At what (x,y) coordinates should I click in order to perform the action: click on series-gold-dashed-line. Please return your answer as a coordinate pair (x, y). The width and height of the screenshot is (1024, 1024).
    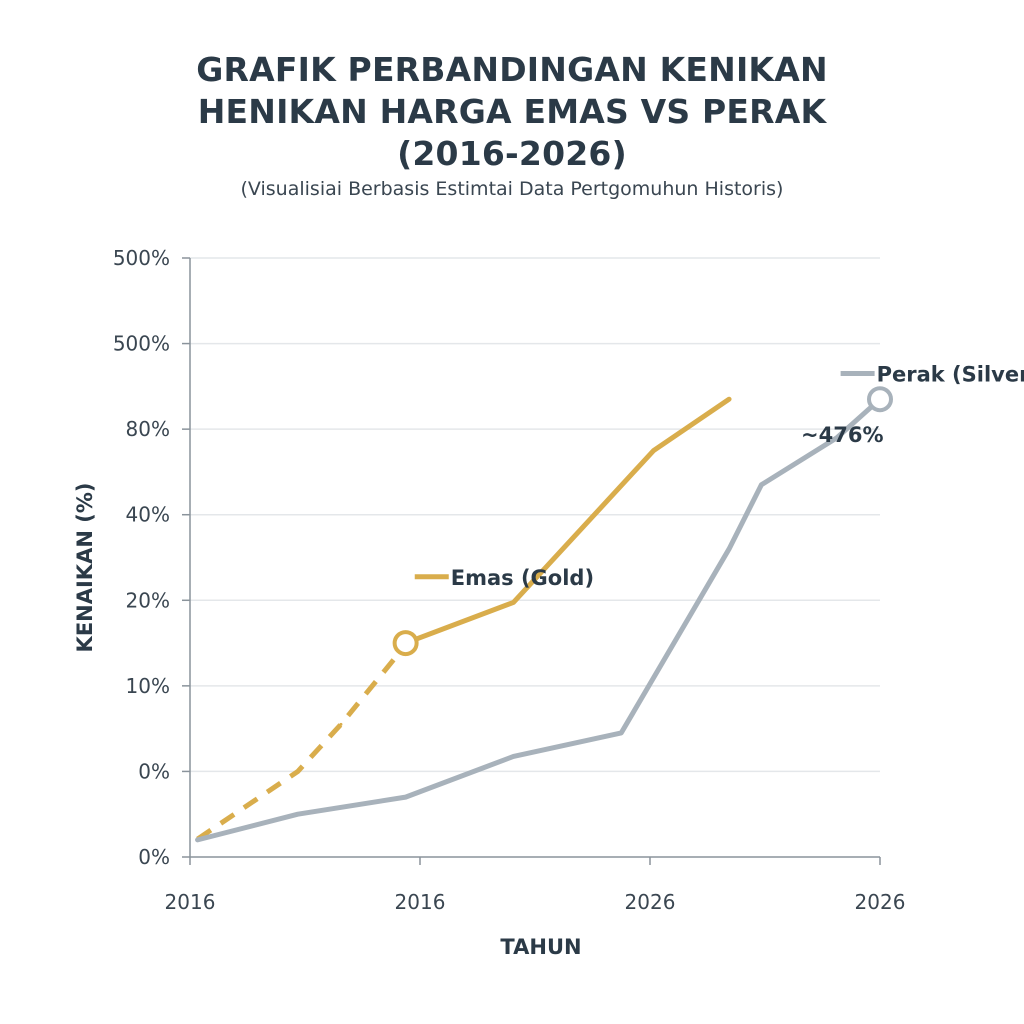
    Looking at the image, I should click on (302, 741).